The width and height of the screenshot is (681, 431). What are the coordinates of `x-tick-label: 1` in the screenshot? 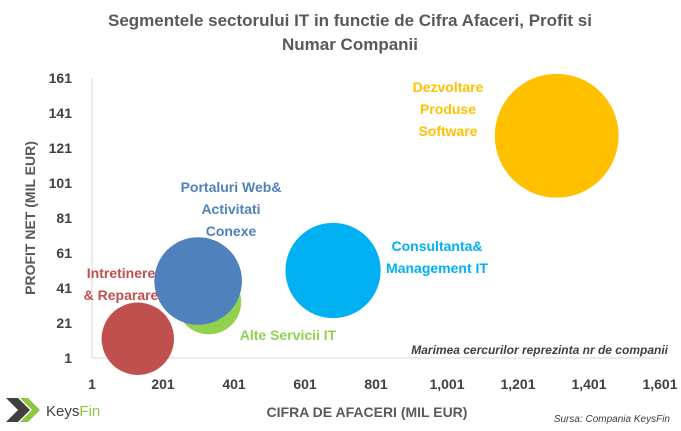 It's located at (92, 384).